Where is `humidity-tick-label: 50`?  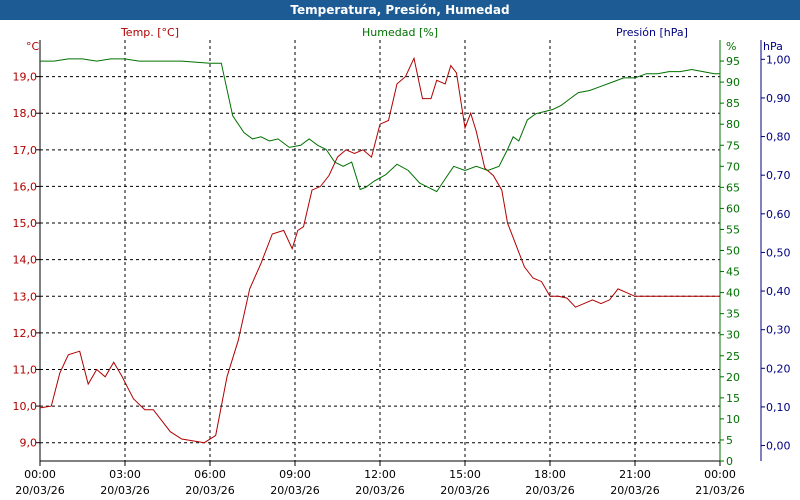
humidity-tick-label: 50 is located at coordinates (733, 251).